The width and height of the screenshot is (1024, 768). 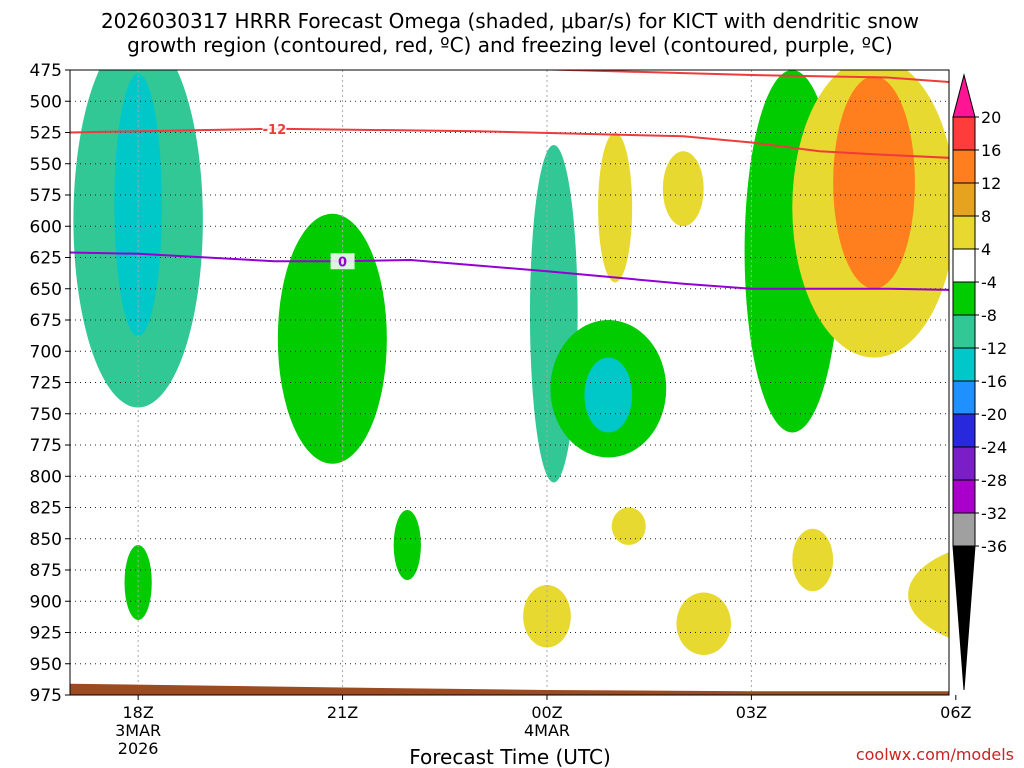 What do you see at coordinates (46, 134) in the screenshot?
I see `y-tick-label-2: 525` at bounding box center [46, 134].